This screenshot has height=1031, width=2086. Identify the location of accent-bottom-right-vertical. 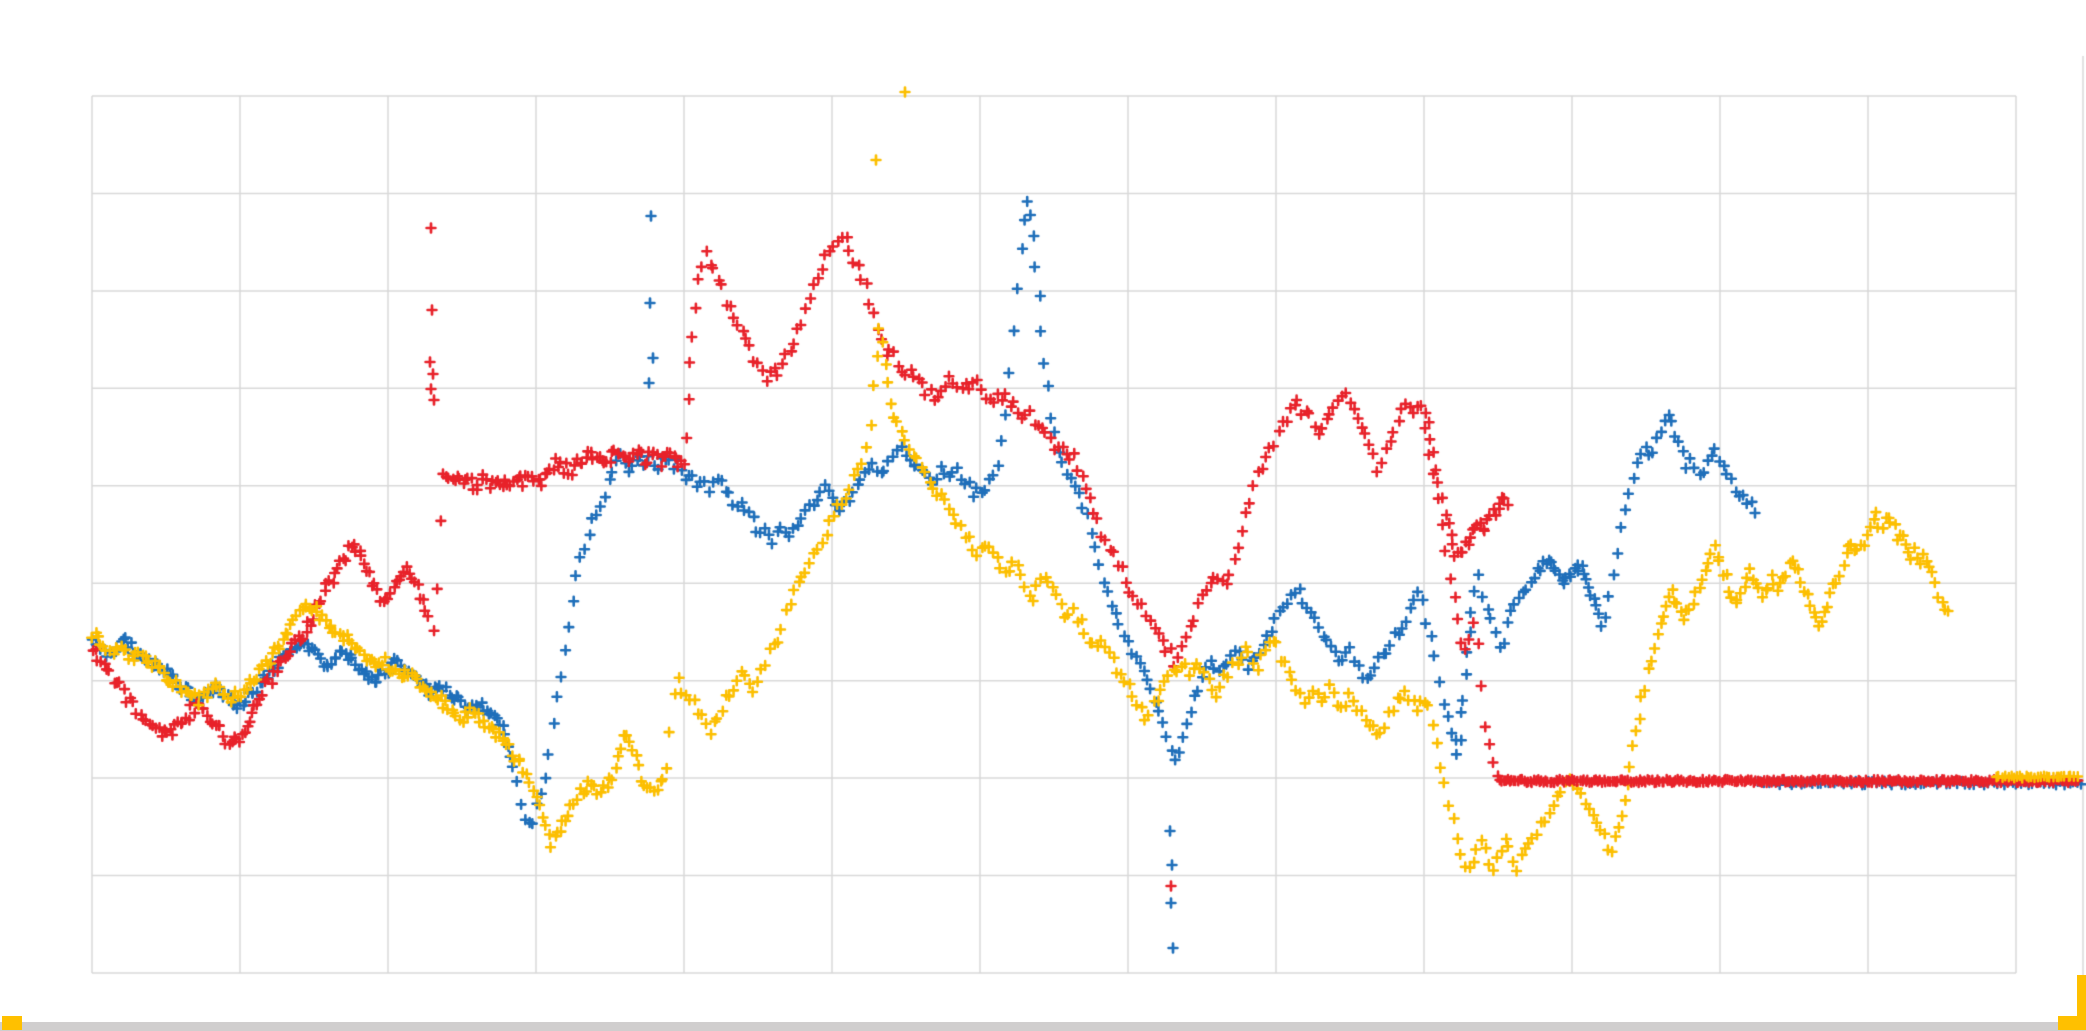
(2081, 998).